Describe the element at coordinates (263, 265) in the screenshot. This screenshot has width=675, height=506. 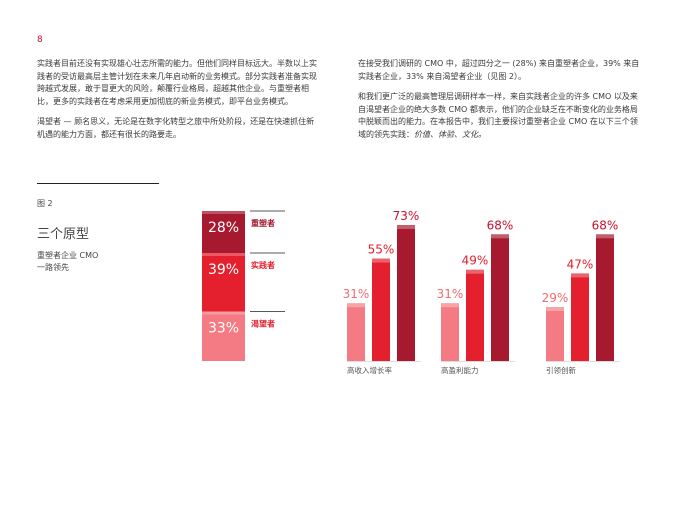
I see `stack-category-label-2: 实践者` at that location.